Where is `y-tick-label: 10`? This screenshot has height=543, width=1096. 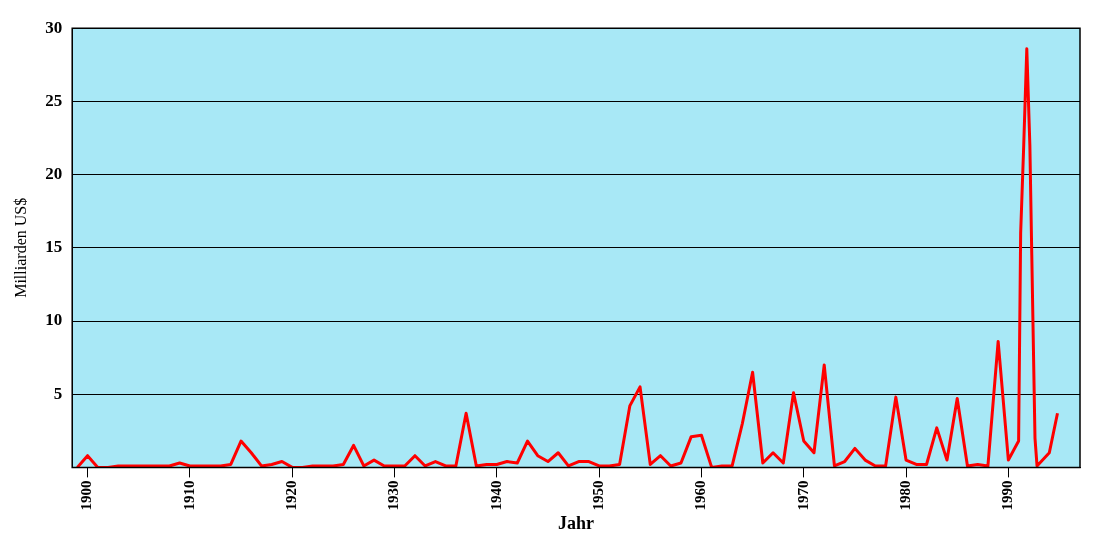 y-tick-label: 10 is located at coordinates (54, 320).